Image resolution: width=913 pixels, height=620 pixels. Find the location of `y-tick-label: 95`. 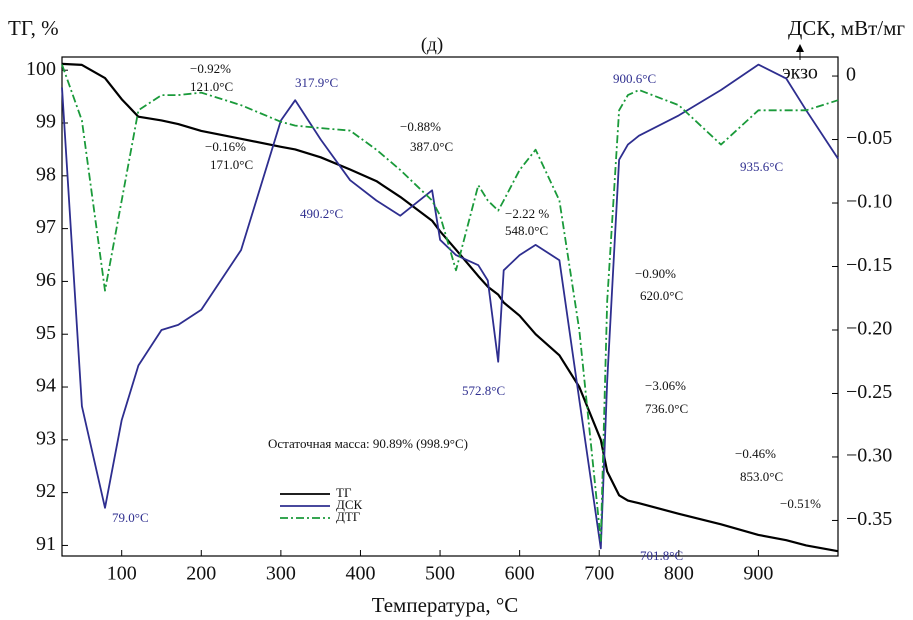

y-tick-label: 95 is located at coordinates (46, 333).